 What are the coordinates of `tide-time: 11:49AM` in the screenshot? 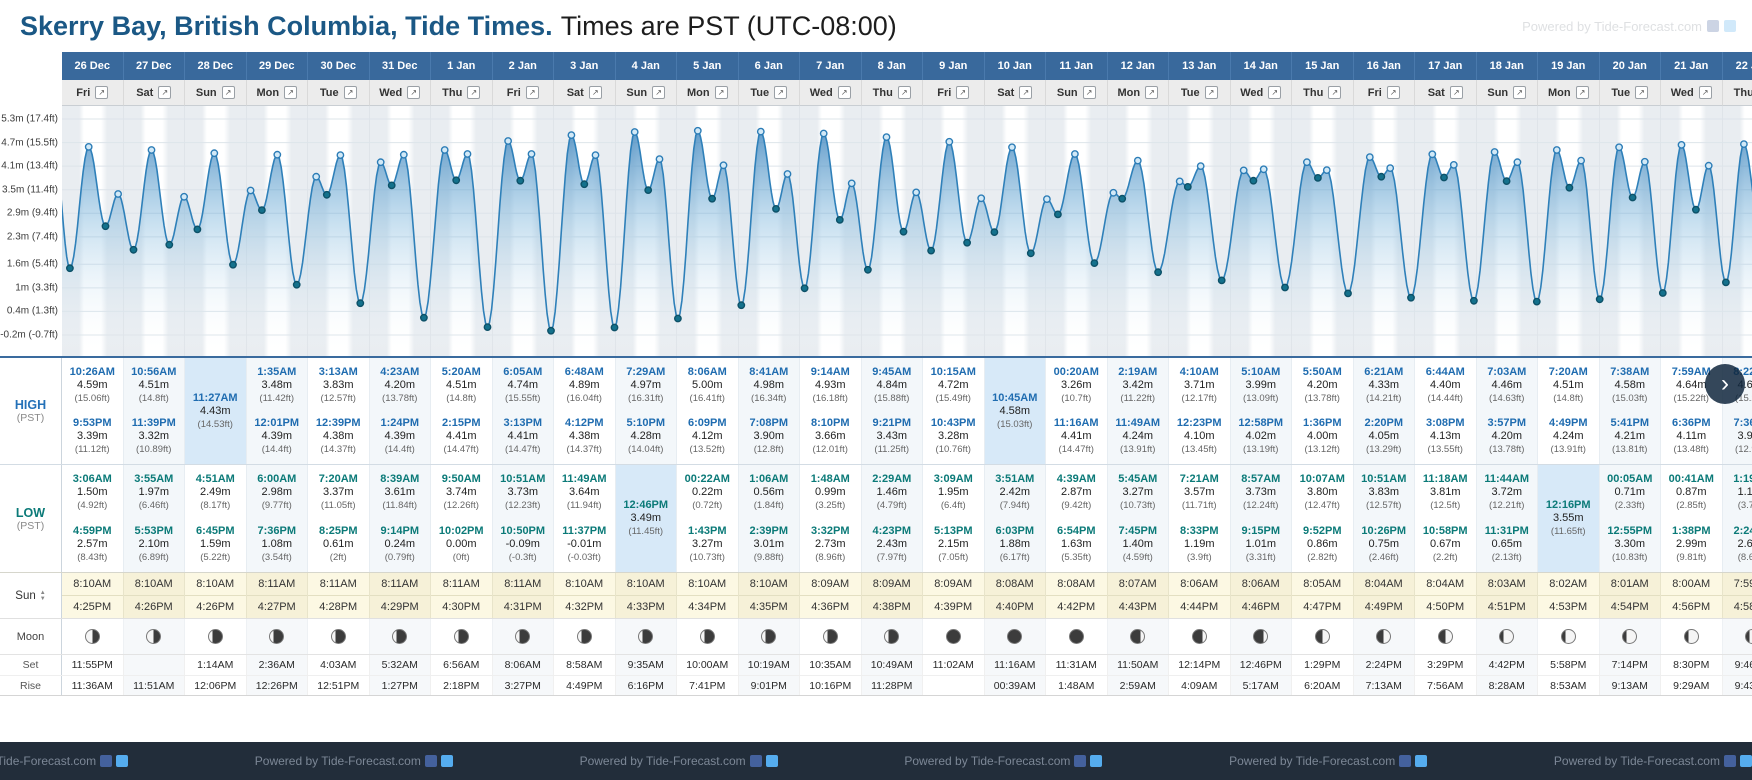 It's located at (1138, 423).